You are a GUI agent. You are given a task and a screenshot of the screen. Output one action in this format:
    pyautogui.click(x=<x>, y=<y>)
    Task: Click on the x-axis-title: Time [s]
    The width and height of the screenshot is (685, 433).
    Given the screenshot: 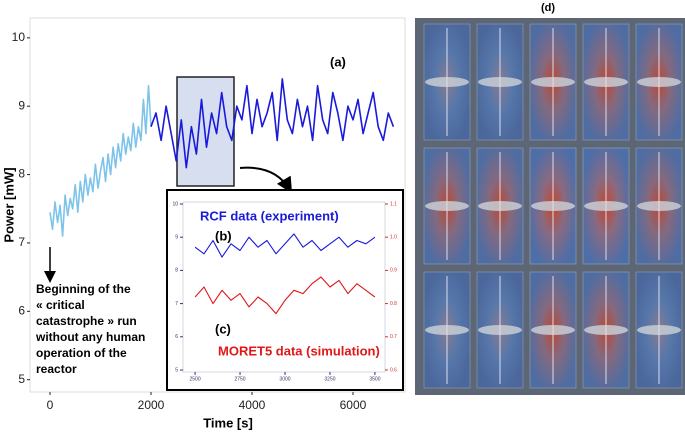 What is the action you would take?
    pyautogui.click(x=228, y=422)
    